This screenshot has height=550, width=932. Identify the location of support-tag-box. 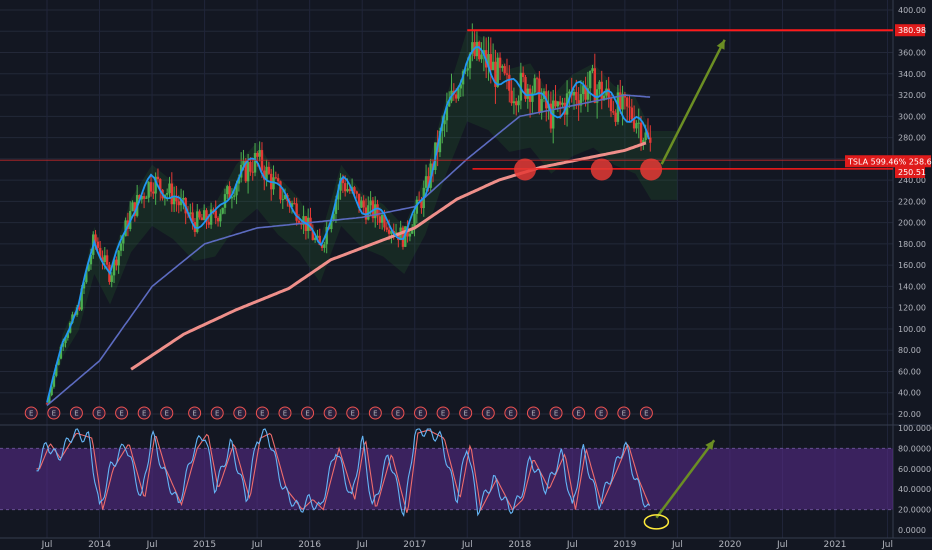
(910, 171).